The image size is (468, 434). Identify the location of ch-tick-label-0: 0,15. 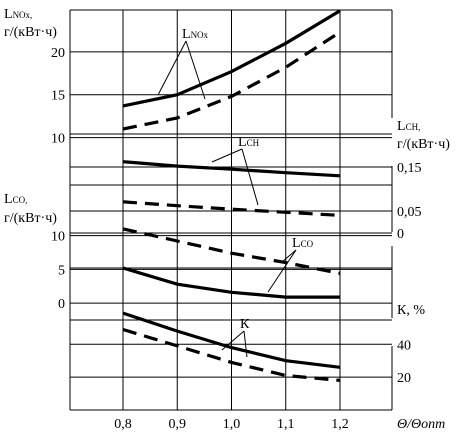
(409, 168).